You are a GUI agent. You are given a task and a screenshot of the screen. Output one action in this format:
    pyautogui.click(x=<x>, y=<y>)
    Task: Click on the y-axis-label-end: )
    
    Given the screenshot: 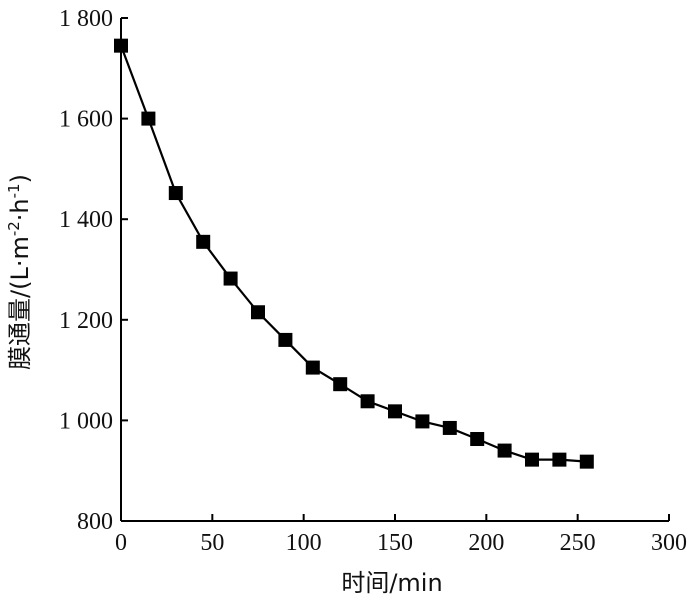 What is the action you would take?
    pyautogui.click(x=20, y=178)
    